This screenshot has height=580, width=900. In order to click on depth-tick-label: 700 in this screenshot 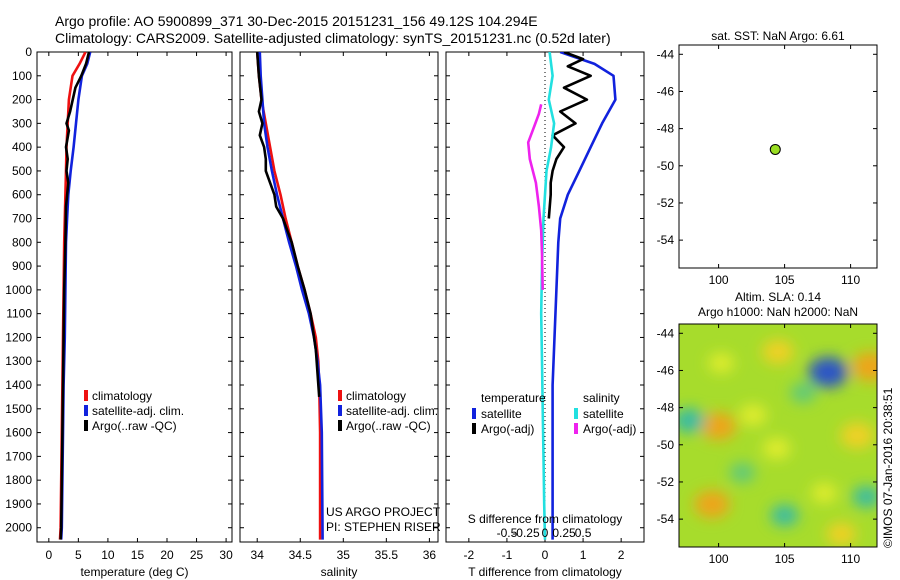, I will do `click(22, 219)`.